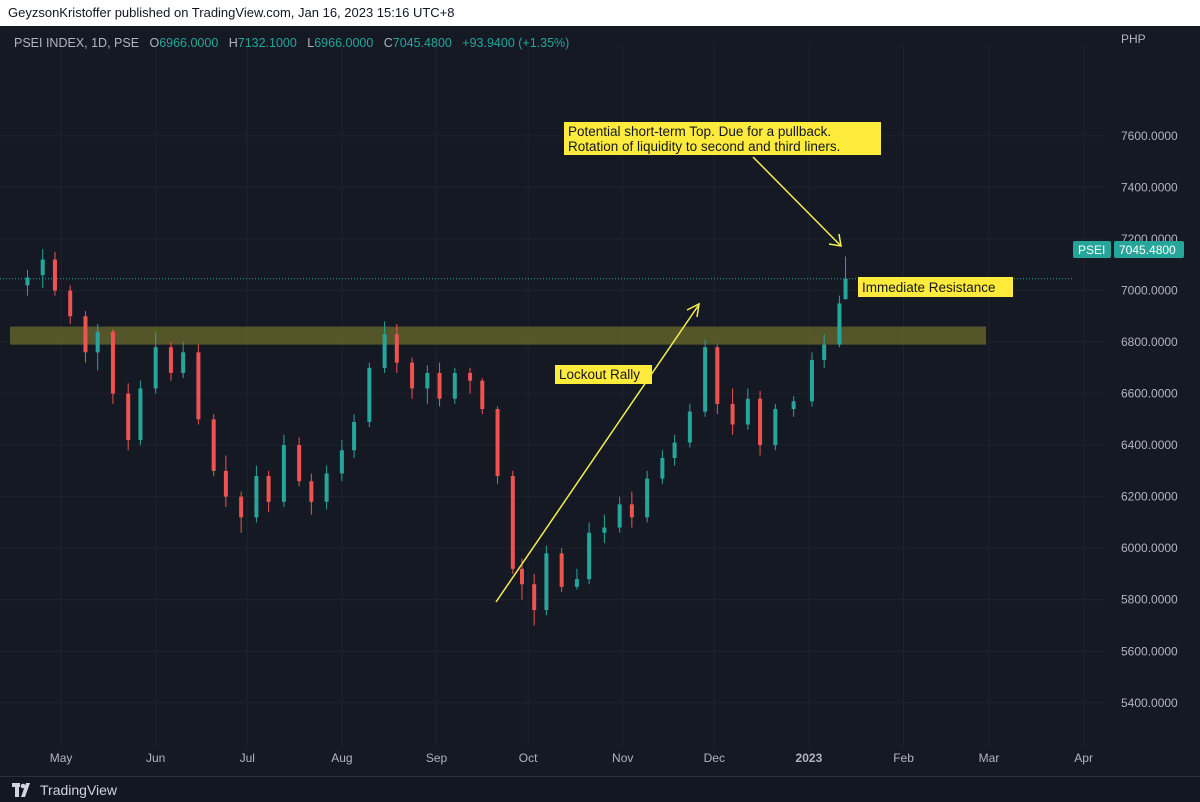 The width and height of the screenshot is (1200, 802). I want to click on symbol-name: PSEI INDEX, 1D, PSE, so click(77, 43).